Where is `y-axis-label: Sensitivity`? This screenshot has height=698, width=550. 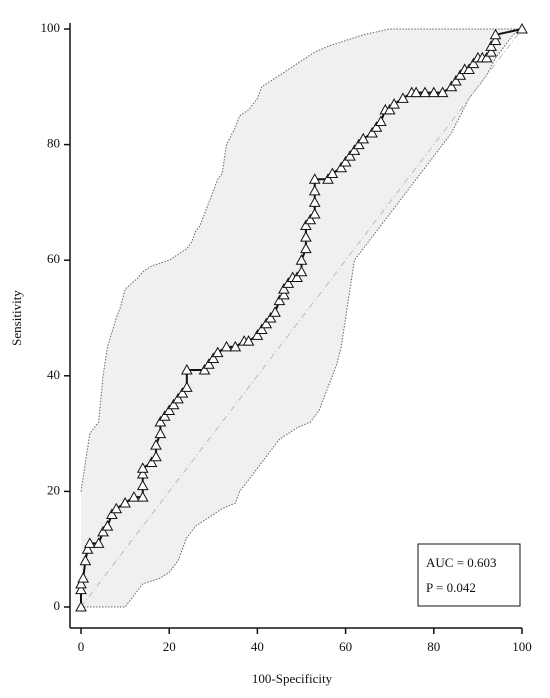 y-axis-label: Sensitivity is located at coordinates (16, 318).